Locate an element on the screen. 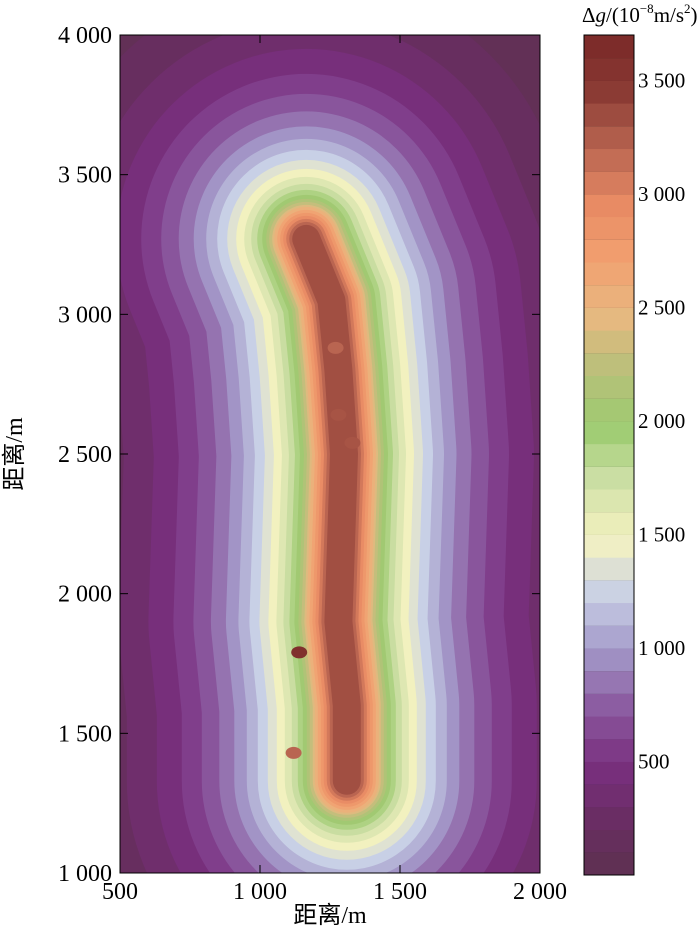 The image size is (700, 935). y-tick-label: 4 000 is located at coordinates (85, 36).